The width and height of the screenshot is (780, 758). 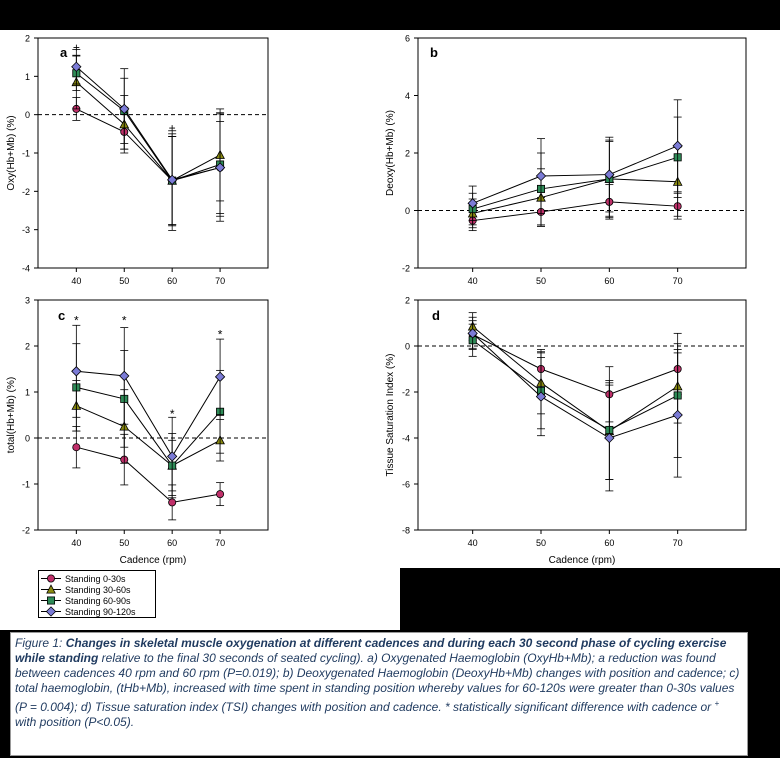 What do you see at coordinates (434, 52) in the screenshot?
I see `panel-letter: b` at bounding box center [434, 52].